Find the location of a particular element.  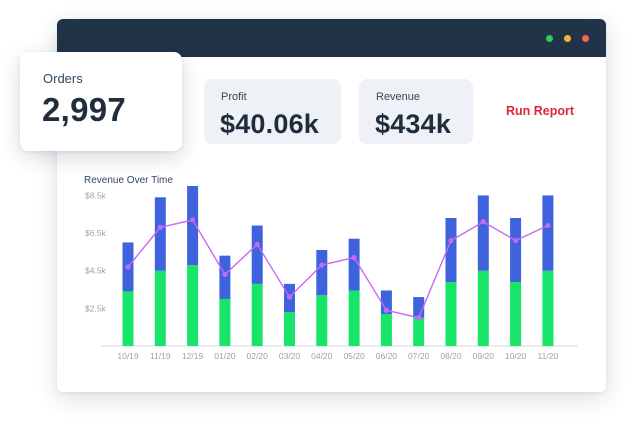

revenue-card: Revenue $434k is located at coordinates (416, 111).